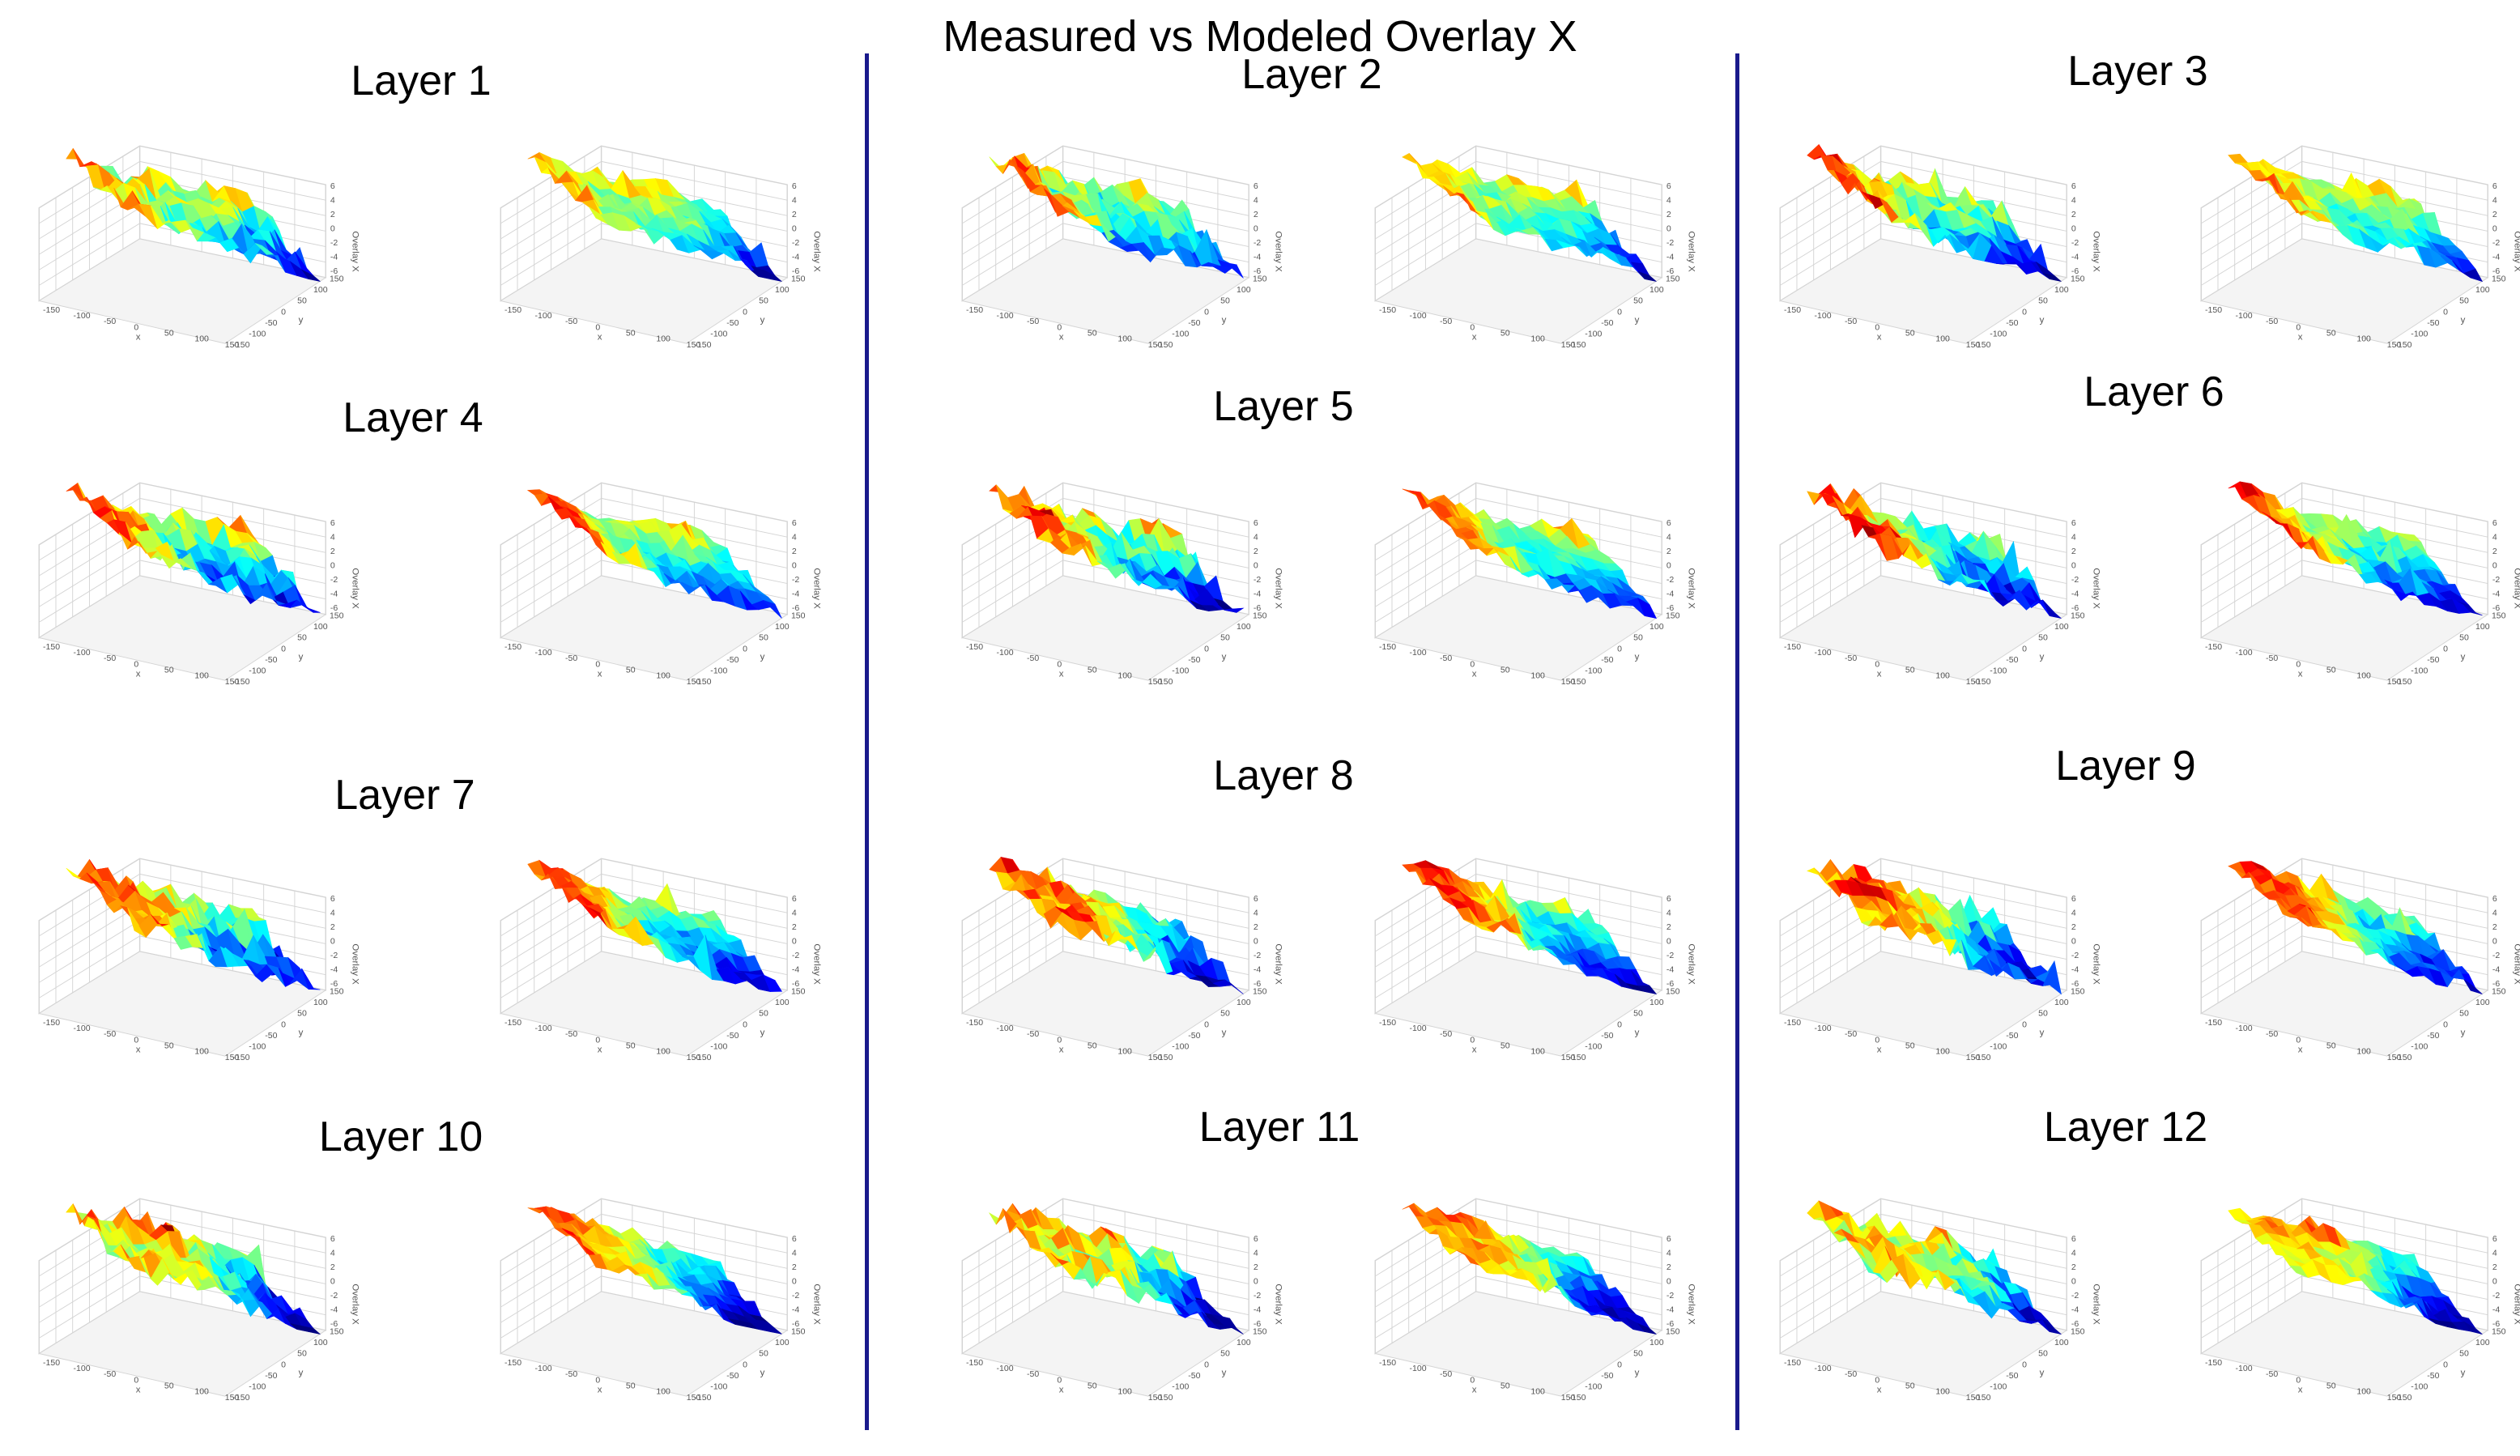 The width and height of the screenshot is (2520, 1456). What do you see at coordinates (2137, 71) in the screenshot?
I see `layer-title: Layer 3` at bounding box center [2137, 71].